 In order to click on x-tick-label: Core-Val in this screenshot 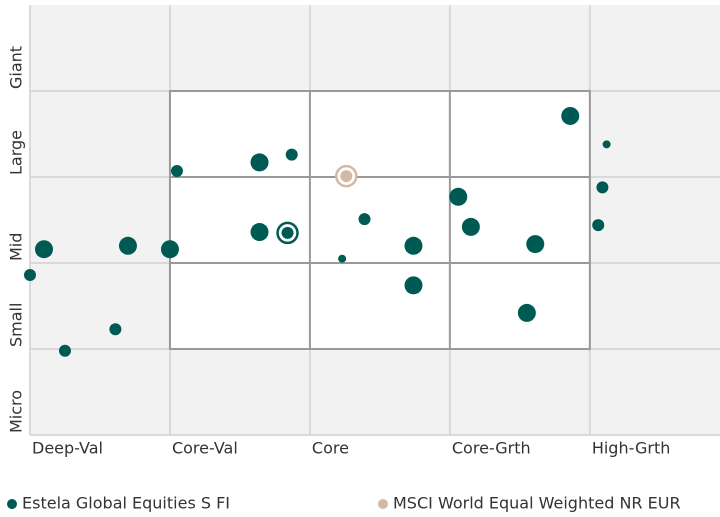, I will do `click(205, 448)`.